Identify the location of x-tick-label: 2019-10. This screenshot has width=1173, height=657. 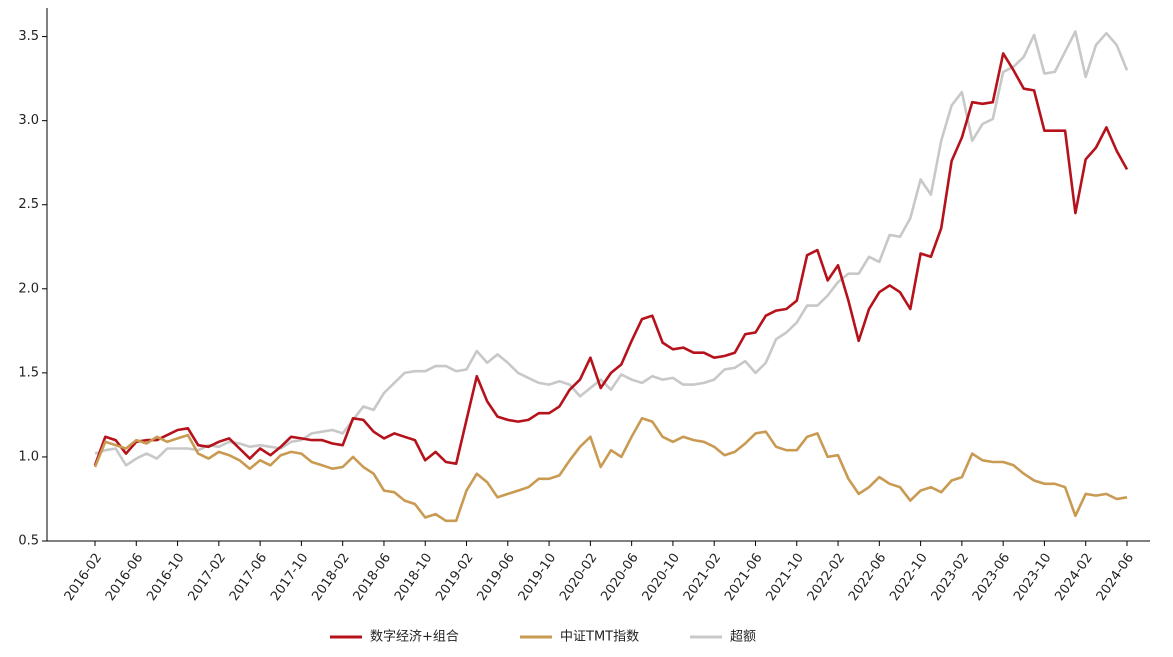
(537, 577).